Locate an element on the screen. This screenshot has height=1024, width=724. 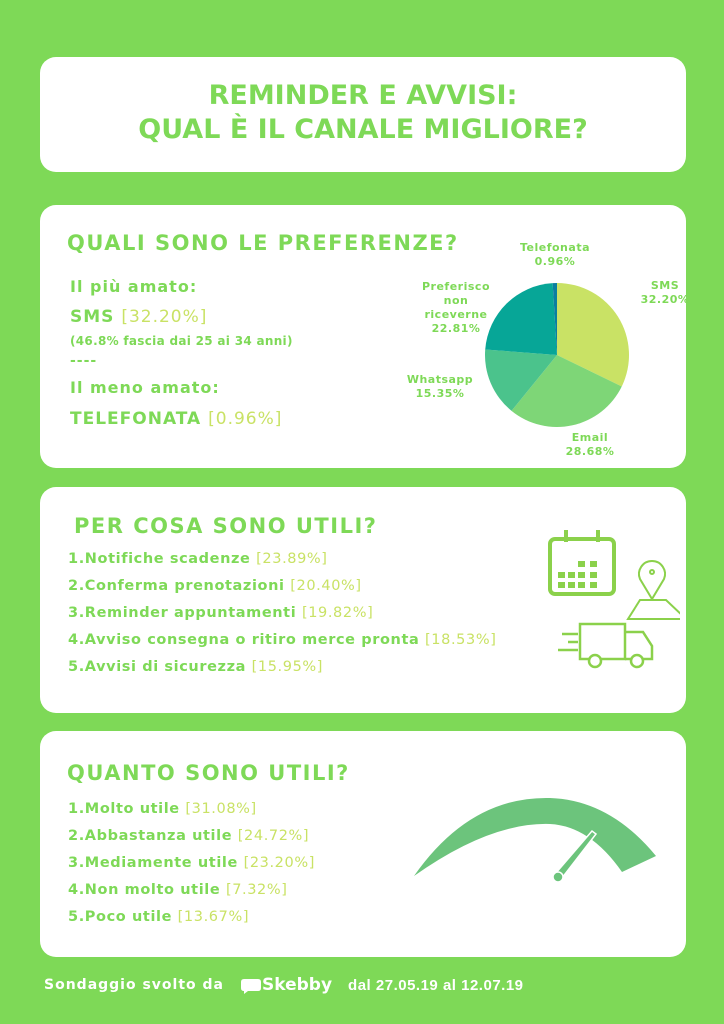
title-line-2: QUAL È IL CANALE MIGLIORE? is located at coordinates (363, 129).